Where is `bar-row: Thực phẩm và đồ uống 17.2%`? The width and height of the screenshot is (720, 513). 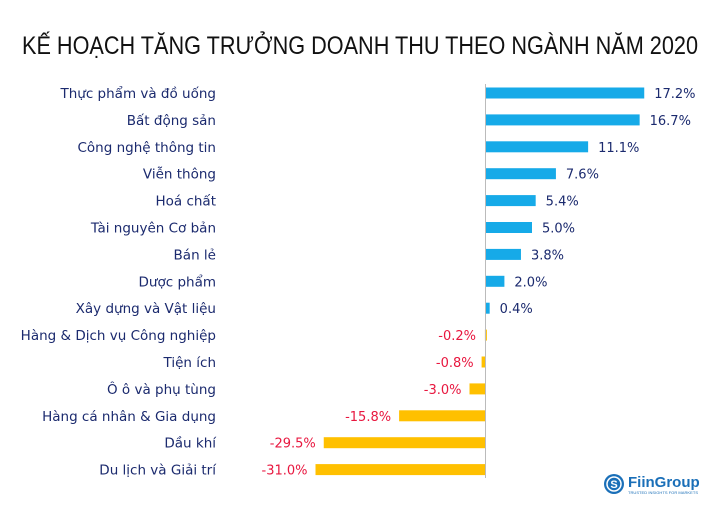 bar-row: Thực phẩm và đồ uống 17.2% is located at coordinates (377, 93).